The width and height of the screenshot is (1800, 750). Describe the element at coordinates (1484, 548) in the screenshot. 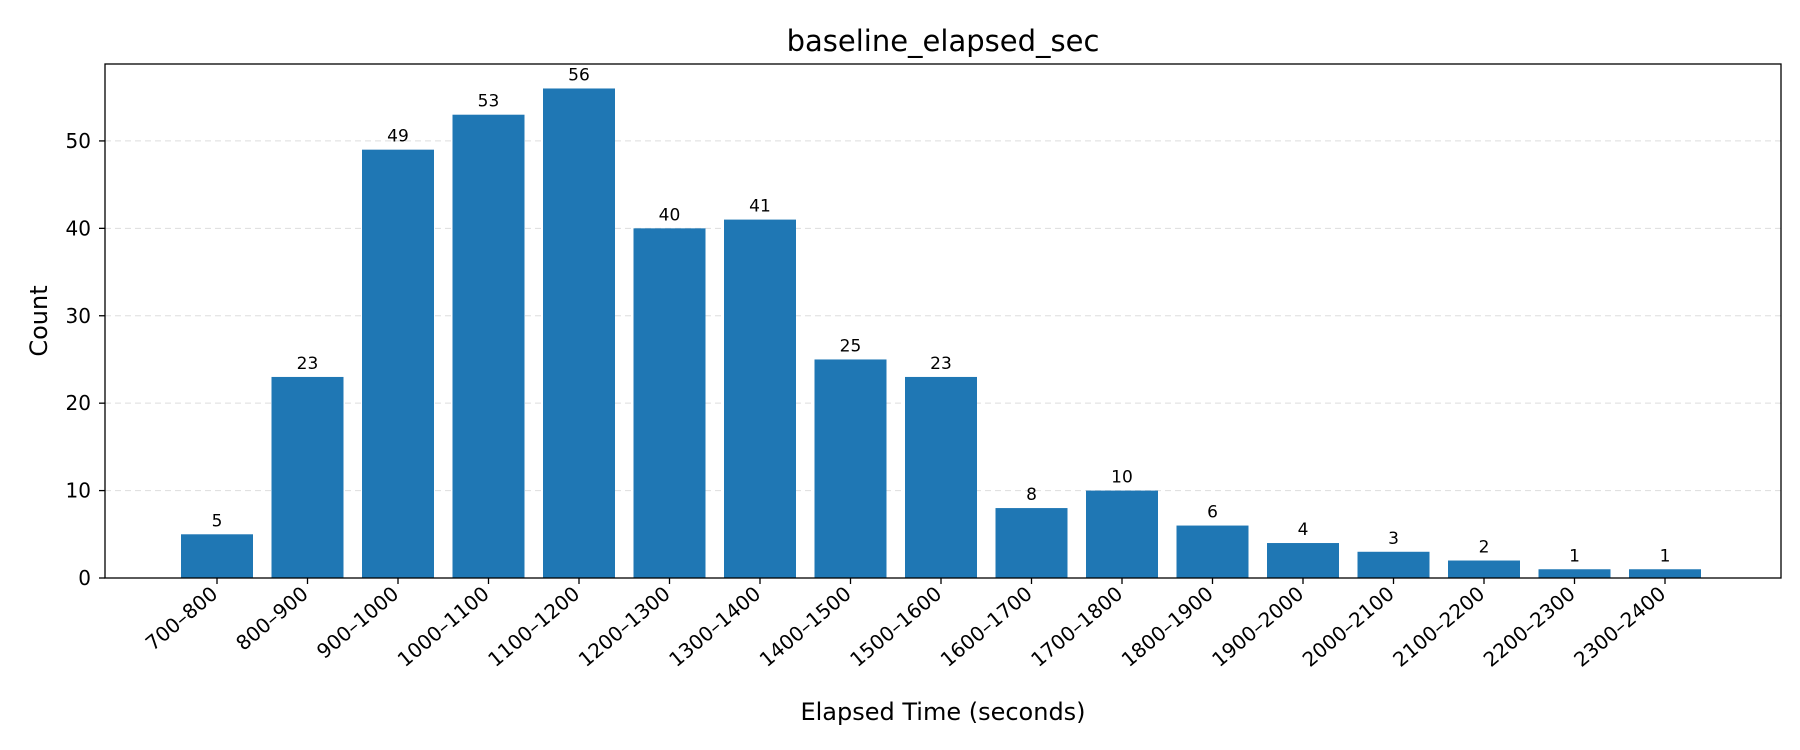

I see `bar-value-label: 2` at that location.